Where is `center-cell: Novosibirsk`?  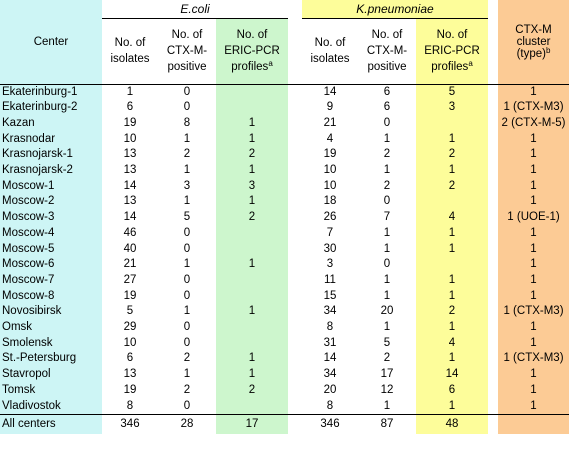
center-cell: Novosibirsk is located at coordinates (51, 312).